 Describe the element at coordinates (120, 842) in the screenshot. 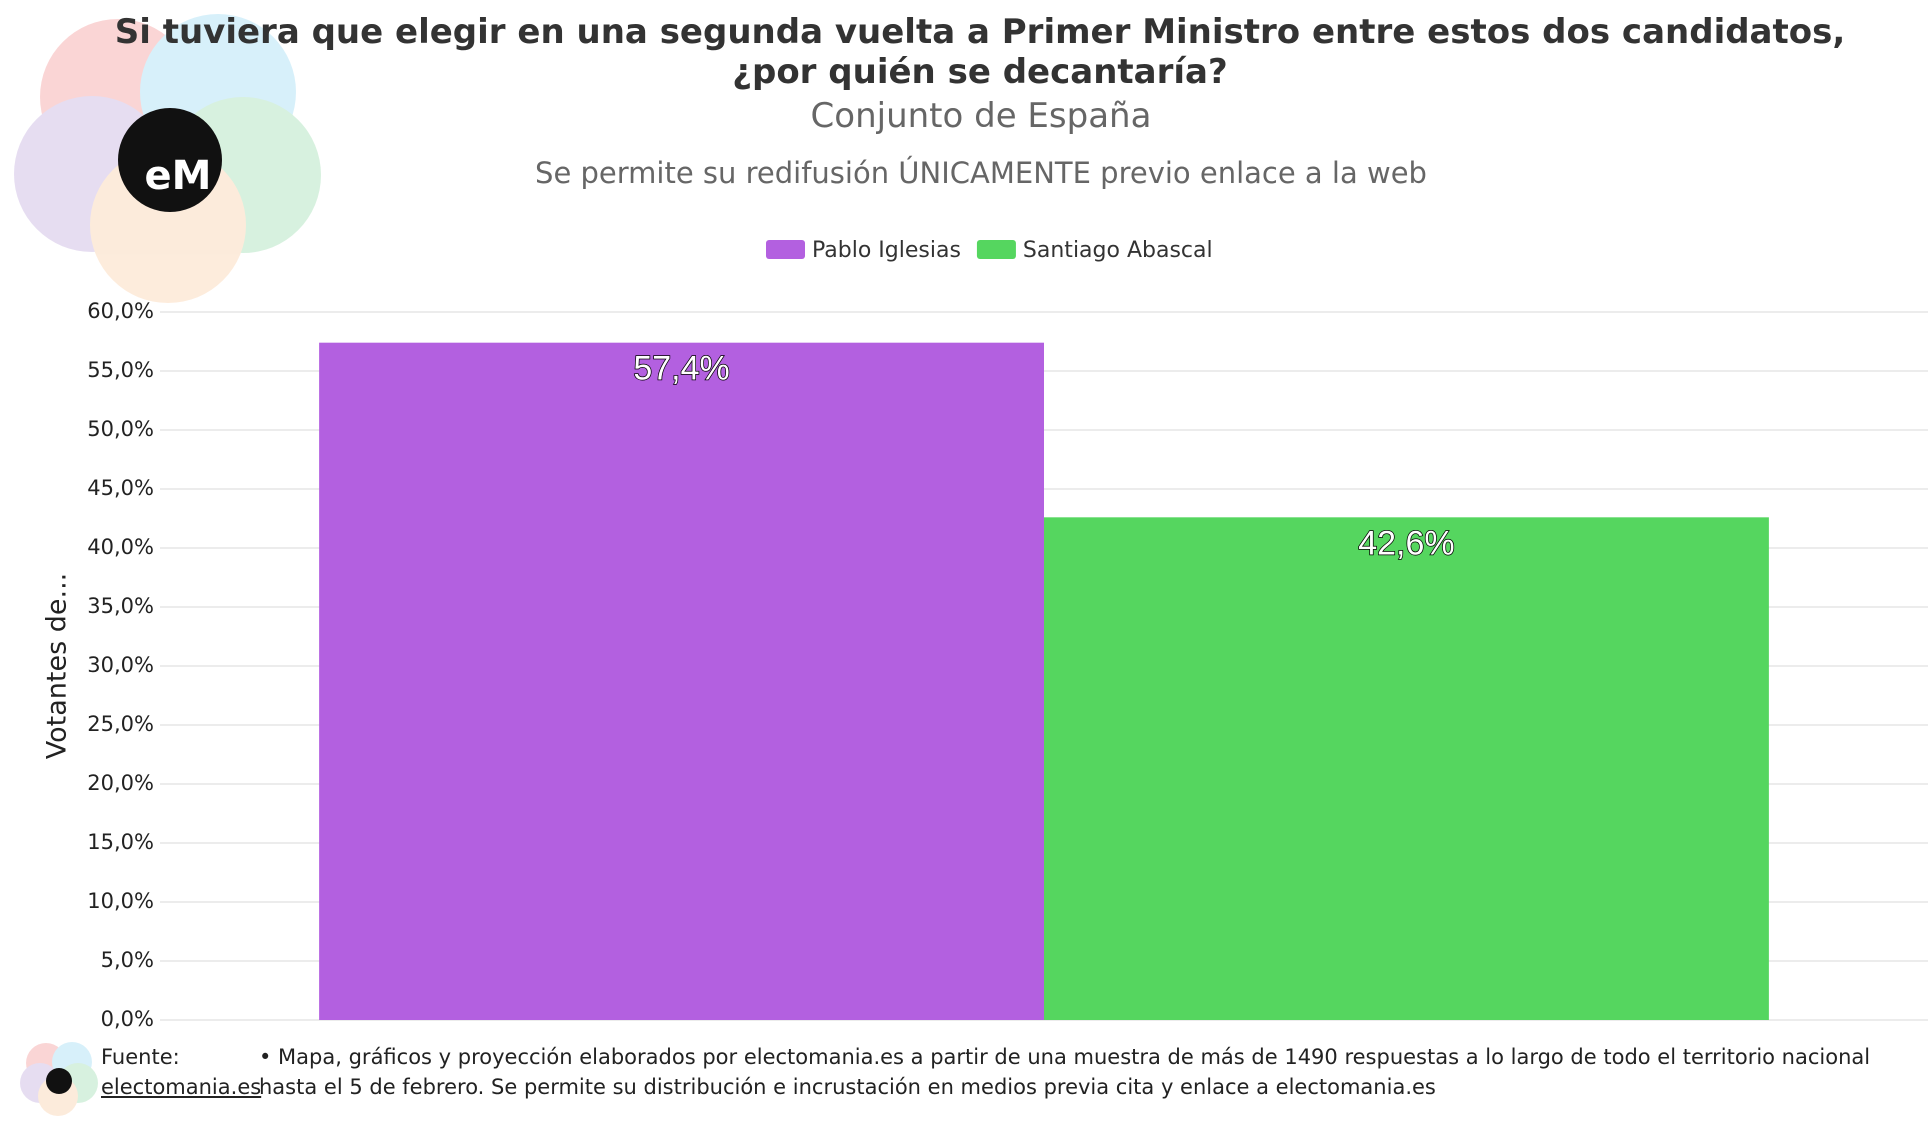

I see `y-tick-label: 15,0%` at that location.